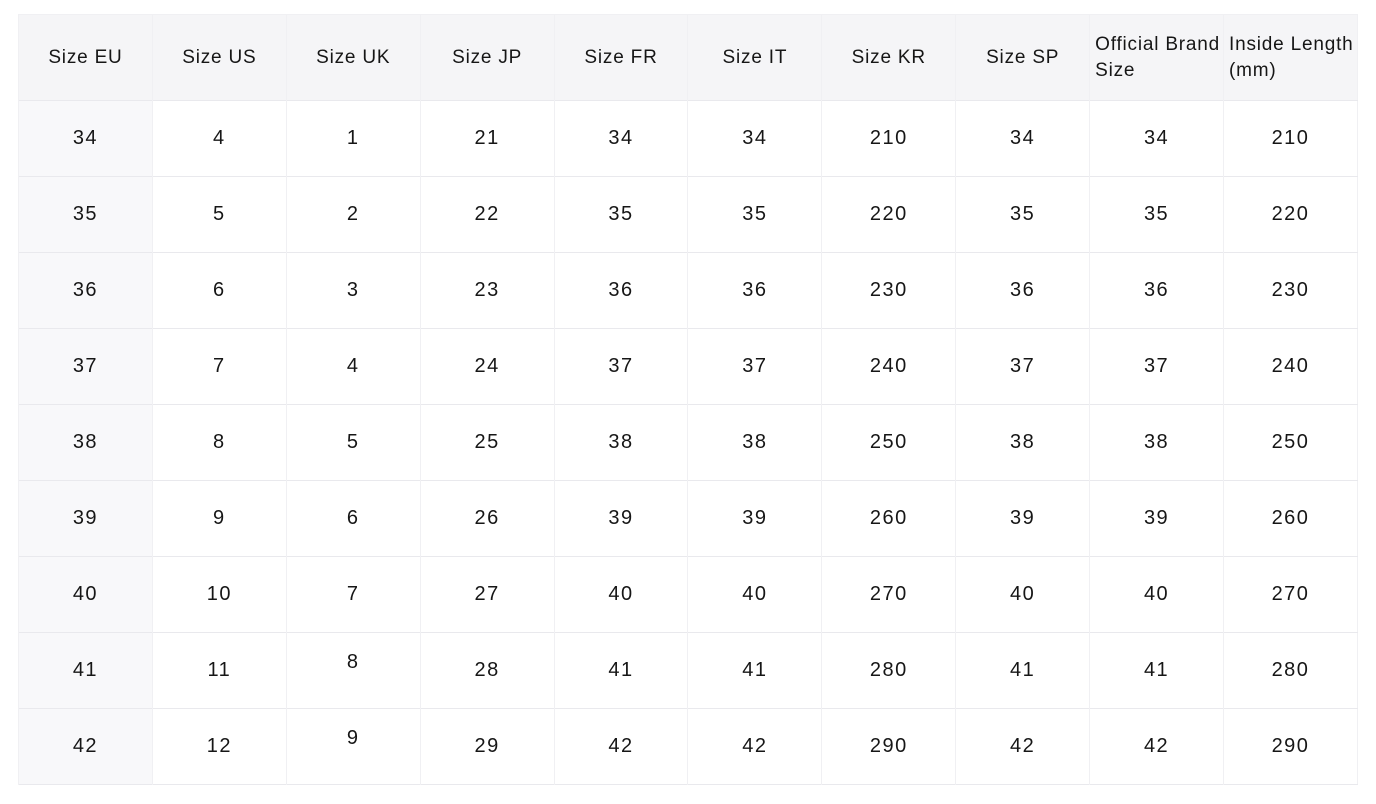 The image size is (1376, 804). I want to click on cell-size-fr: 41, so click(620, 670).